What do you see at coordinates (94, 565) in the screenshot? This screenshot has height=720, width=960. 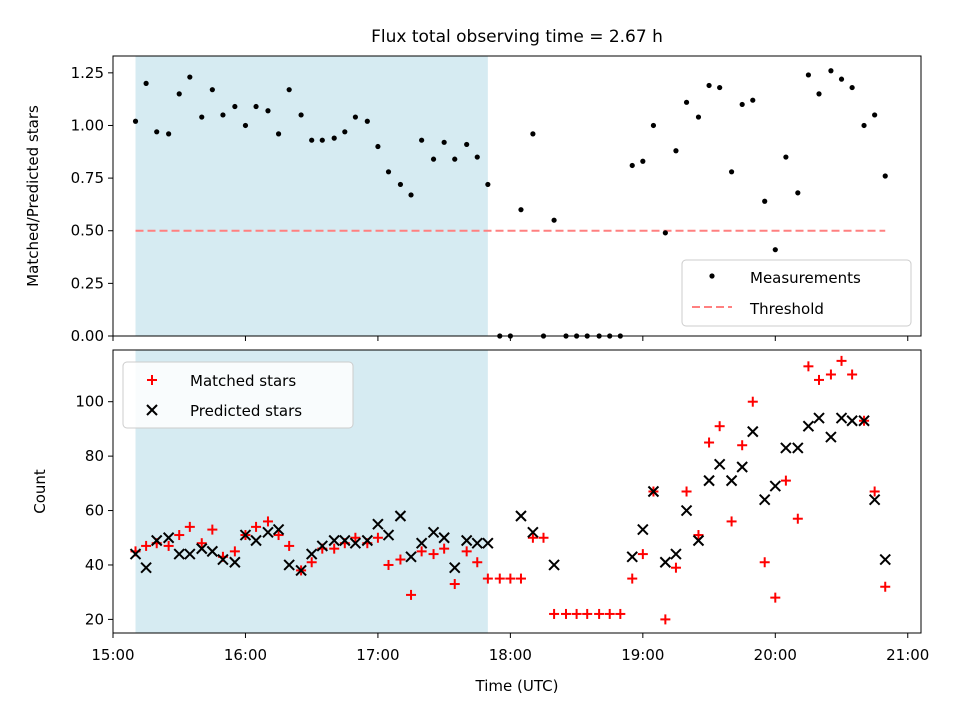 I see `y-tick-label: 40` at bounding box center [94, 565].